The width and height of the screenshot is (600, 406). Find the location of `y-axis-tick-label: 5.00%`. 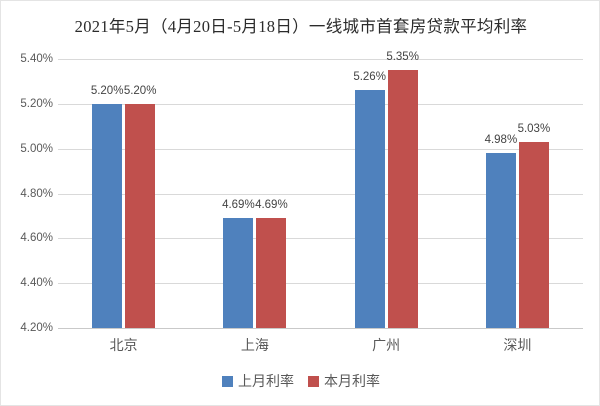

y-axis-tick-label: 5.00% is located at coordinates (36, 148).